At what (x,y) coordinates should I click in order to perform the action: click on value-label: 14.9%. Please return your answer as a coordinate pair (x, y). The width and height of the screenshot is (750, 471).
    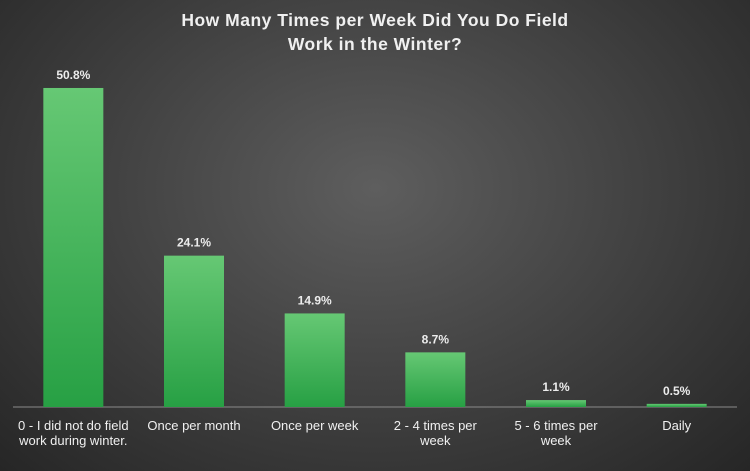
    Looking at the image, I should click on (315, 300).